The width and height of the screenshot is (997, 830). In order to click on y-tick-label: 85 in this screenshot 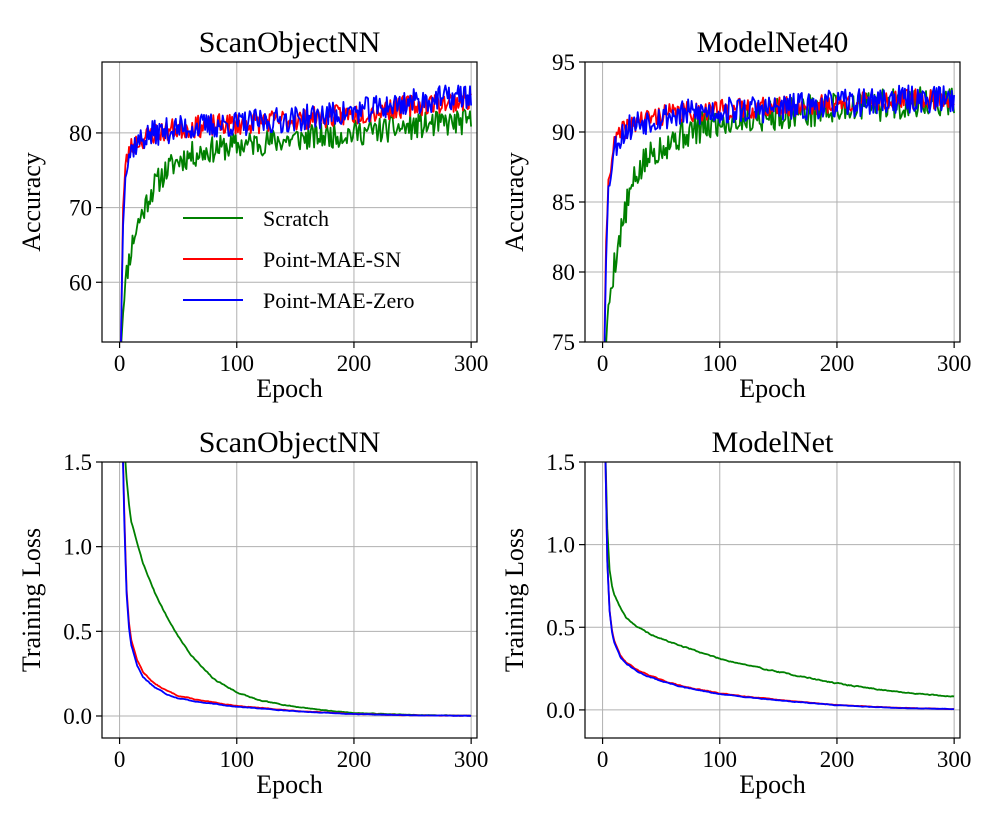, I will do `click(563, 202)`.